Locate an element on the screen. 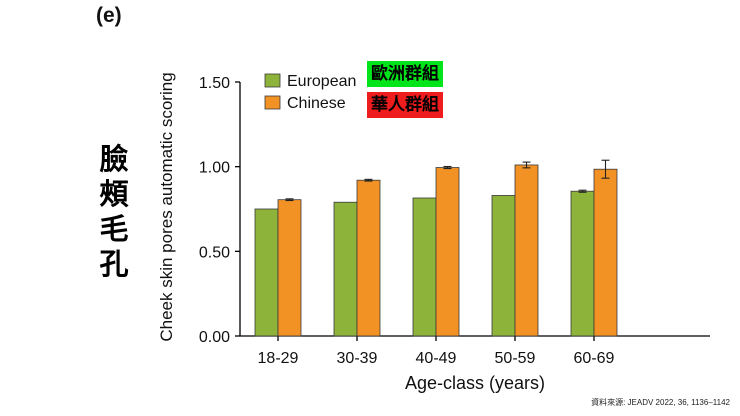 This screenshot has width=740, height=416. y-tick-label: 0.50 is located at coordinates (214, 252).